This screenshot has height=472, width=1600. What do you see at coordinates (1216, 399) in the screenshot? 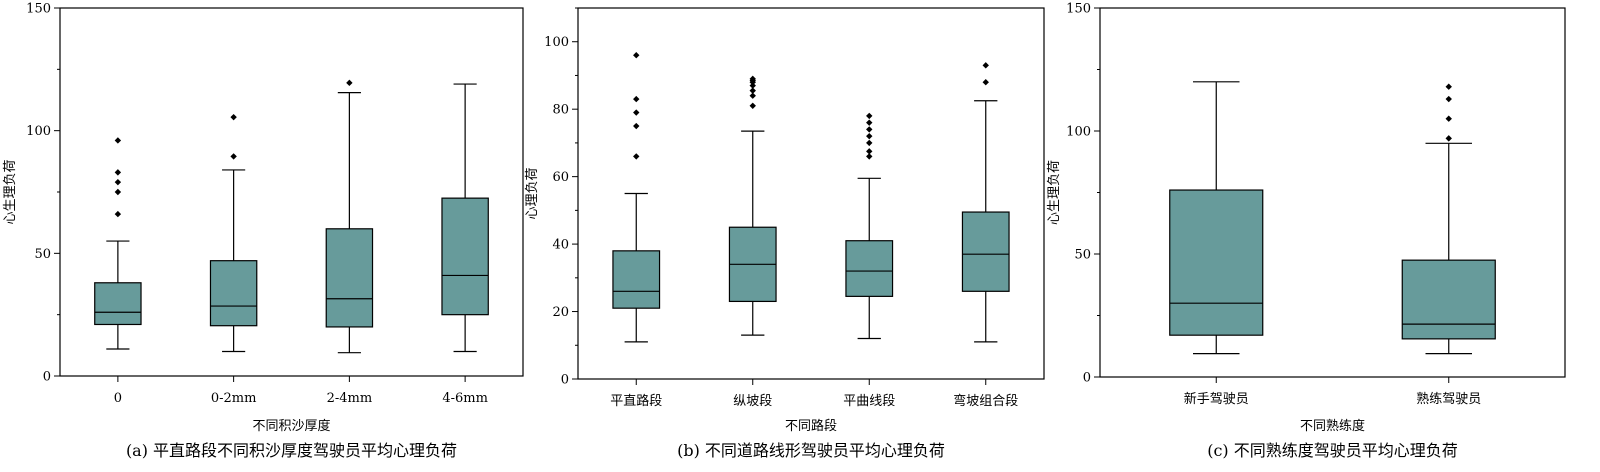
I see `x-tick-label: 新手驾驶员` at bounding box center [1216, 399].